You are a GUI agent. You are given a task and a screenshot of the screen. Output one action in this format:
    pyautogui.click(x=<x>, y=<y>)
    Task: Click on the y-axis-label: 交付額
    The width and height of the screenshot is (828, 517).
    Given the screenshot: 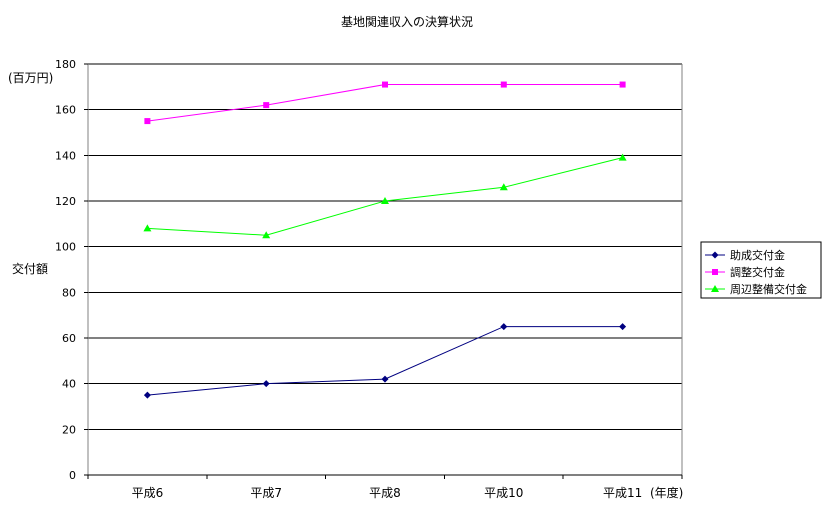 What is the action you would take?
    pyautogui.click(x=30, y=268)
    